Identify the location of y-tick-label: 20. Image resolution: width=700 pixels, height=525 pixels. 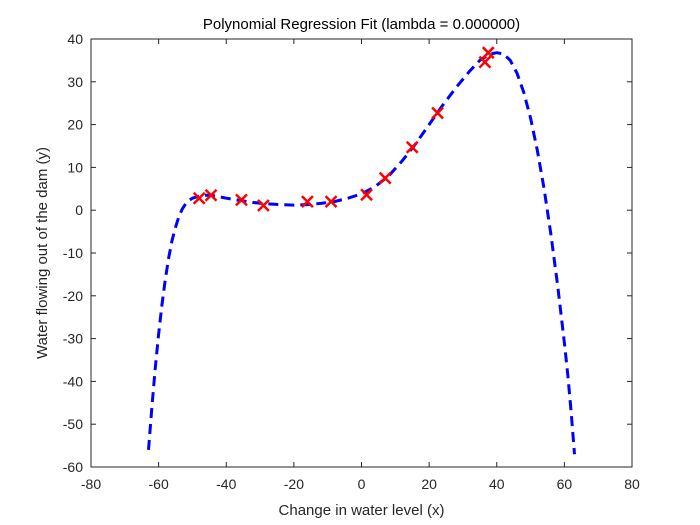
(75, 125).